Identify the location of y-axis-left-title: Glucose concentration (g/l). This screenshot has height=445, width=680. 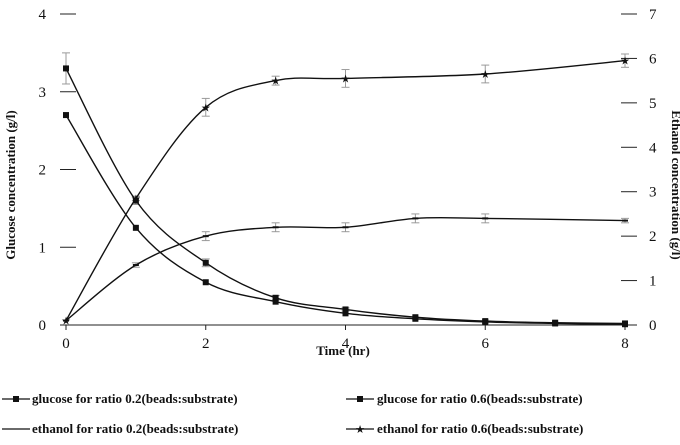
(10, 184).